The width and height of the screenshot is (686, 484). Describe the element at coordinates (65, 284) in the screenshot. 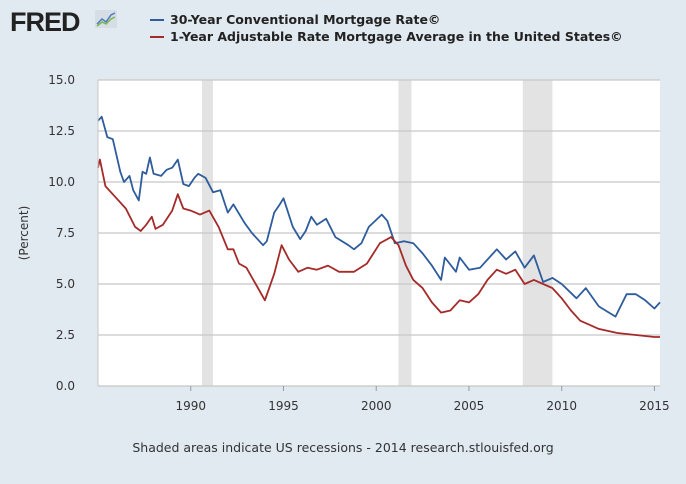

I see `y-tick-label: 5.0` at that location.